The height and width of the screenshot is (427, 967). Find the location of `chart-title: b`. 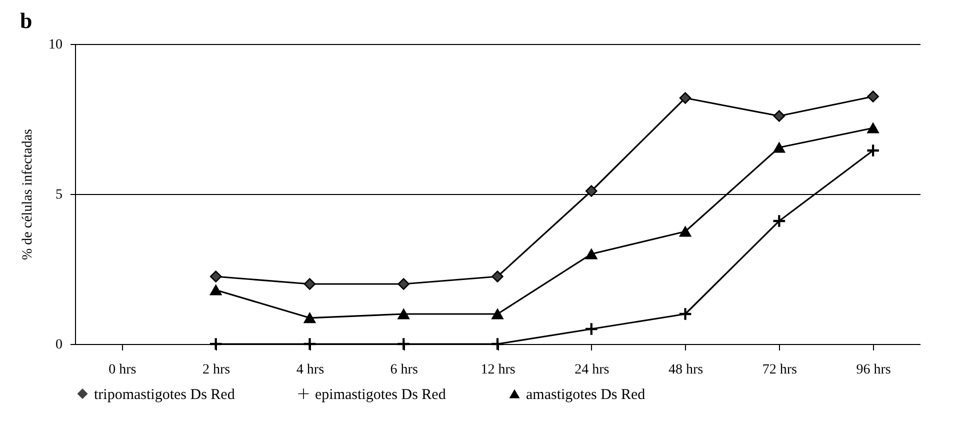

chart-title: b is located at coordinates (26, 20).